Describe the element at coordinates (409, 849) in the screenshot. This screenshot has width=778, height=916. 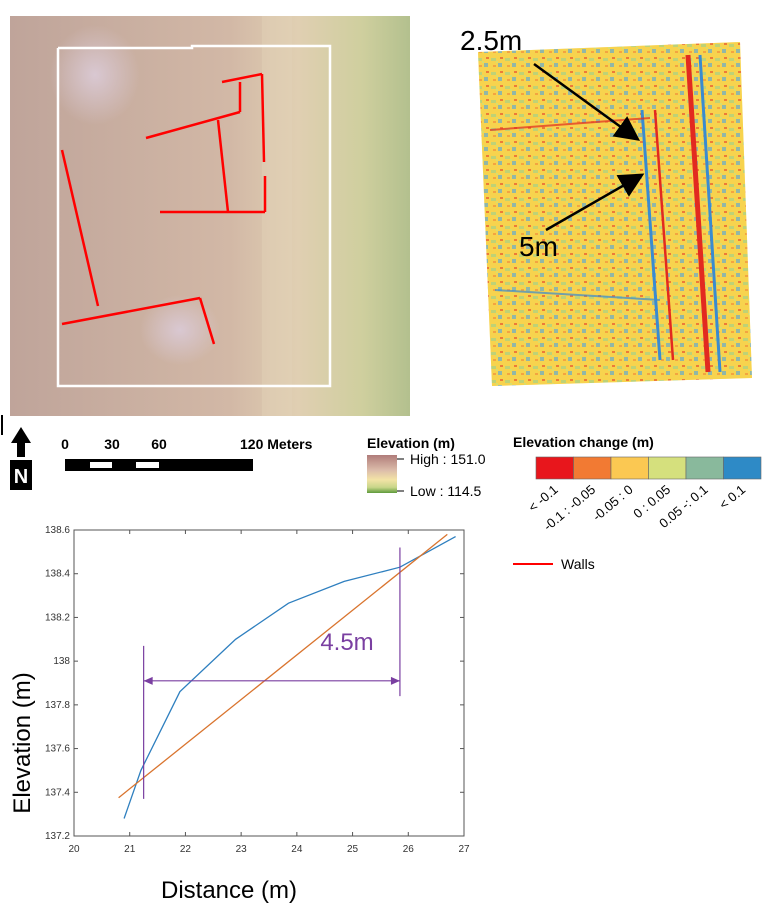
I see `x-tick-label: 26` at that location.